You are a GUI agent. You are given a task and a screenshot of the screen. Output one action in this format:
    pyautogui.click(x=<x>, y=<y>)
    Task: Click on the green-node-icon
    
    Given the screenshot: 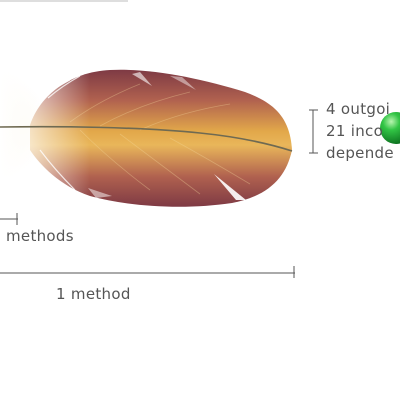 What is the action you would take?
    pyautogui.click(x=390, y=128)
    